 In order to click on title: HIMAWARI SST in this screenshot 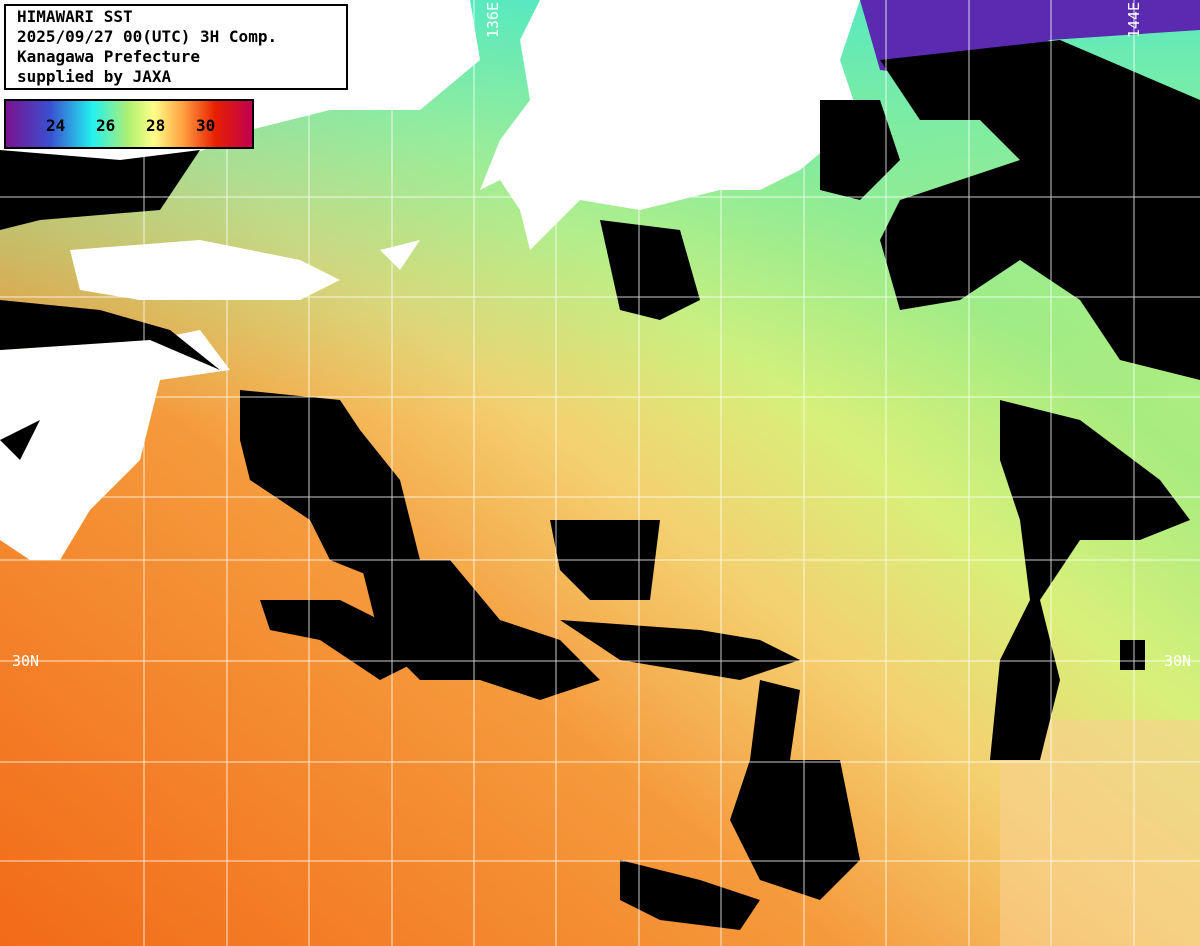, I will do `click(75, 16)`.